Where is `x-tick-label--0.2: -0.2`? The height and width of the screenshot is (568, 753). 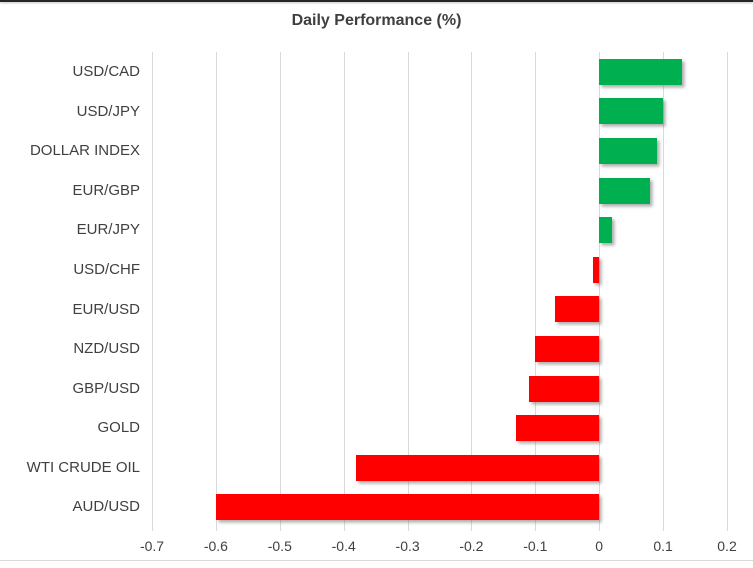
x-tick-label--0.2: -0.2 is located at coordinates (471, 546).